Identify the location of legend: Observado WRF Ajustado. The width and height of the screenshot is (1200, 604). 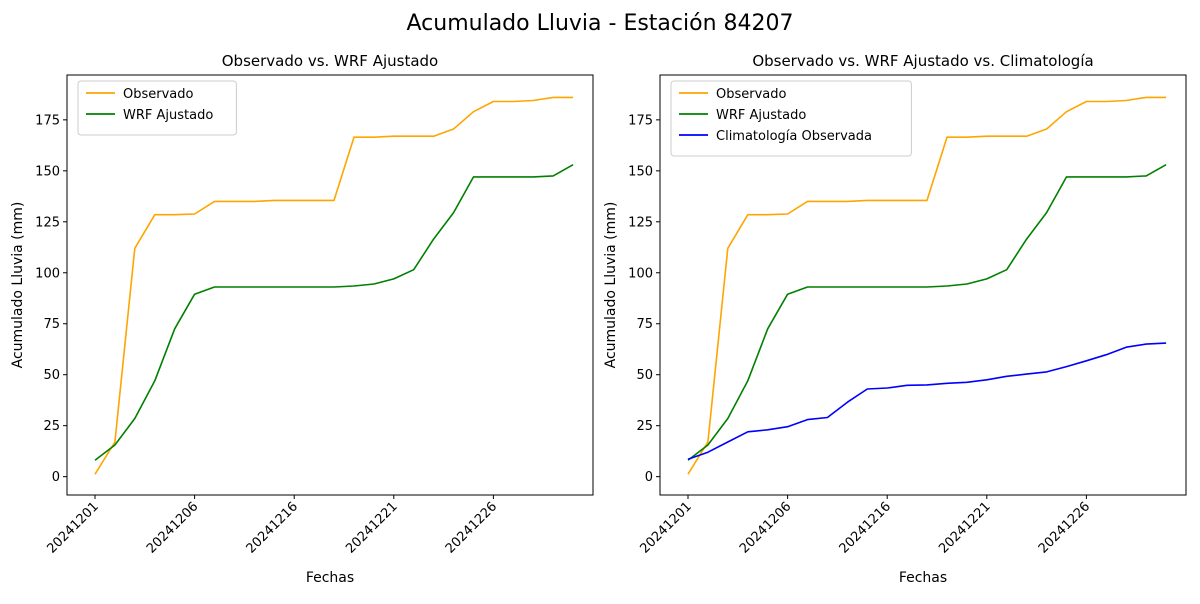
(157, 108).